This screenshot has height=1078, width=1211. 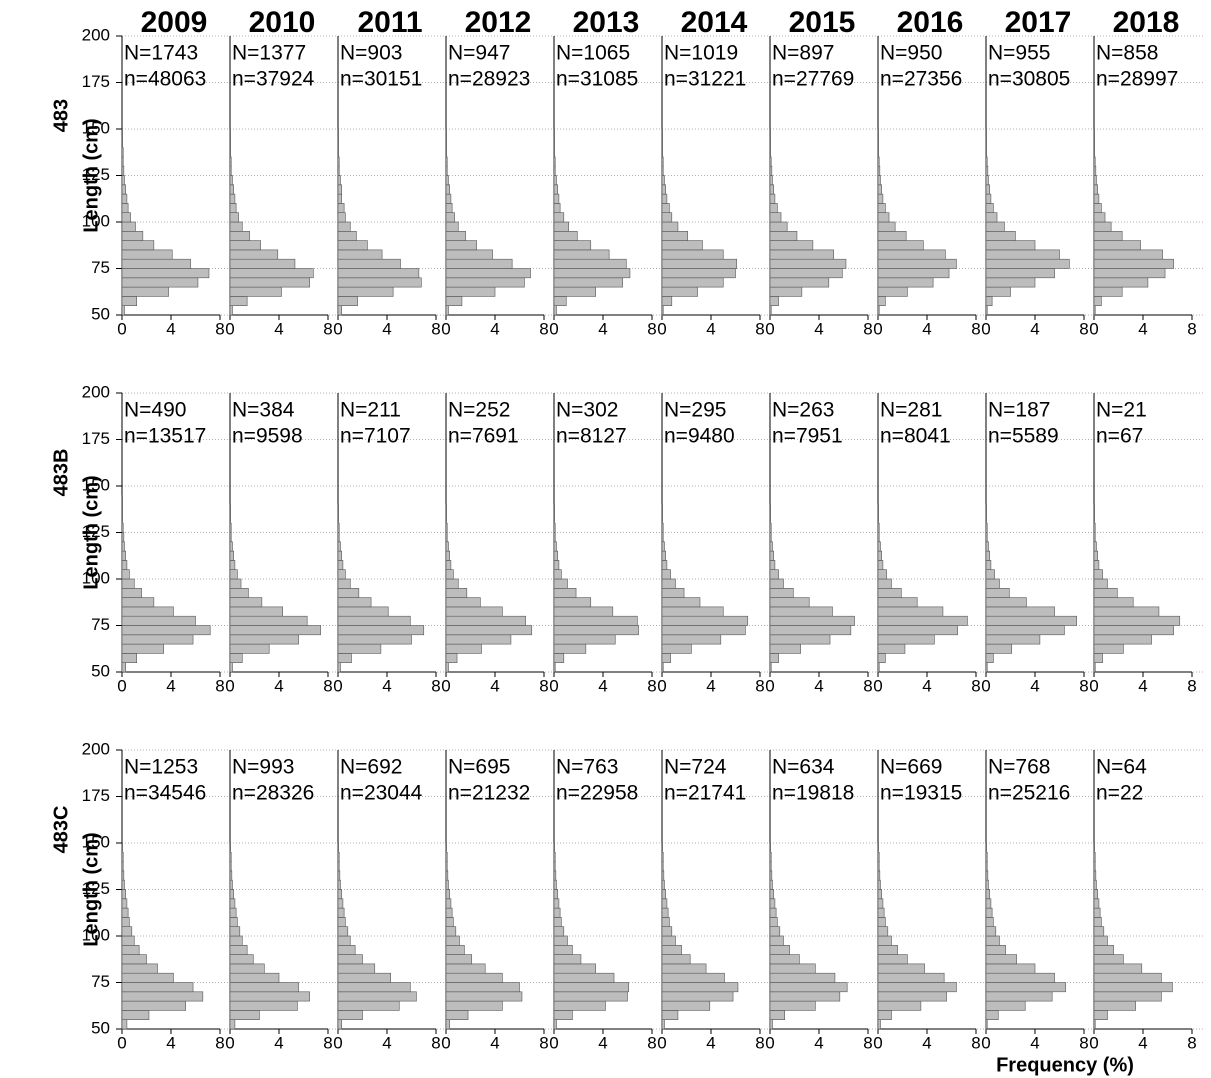 I want to click on n-label: N=768, so click(x=1019, y=767).